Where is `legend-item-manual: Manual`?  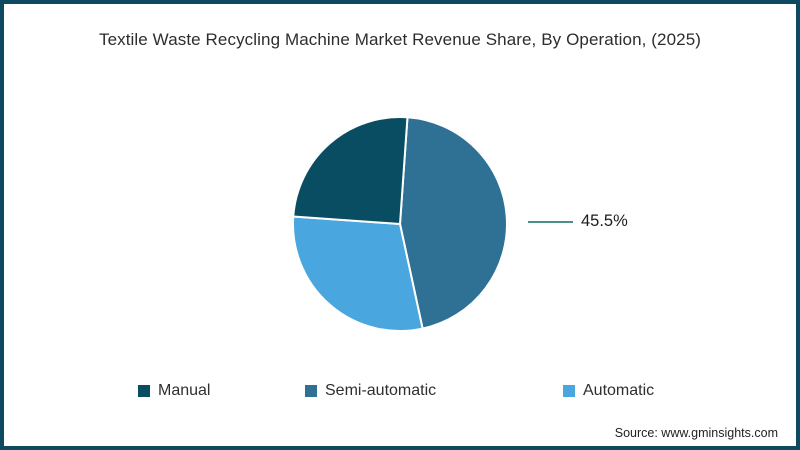
legend-item-manual: Manual is located at coordinates (174, 391).